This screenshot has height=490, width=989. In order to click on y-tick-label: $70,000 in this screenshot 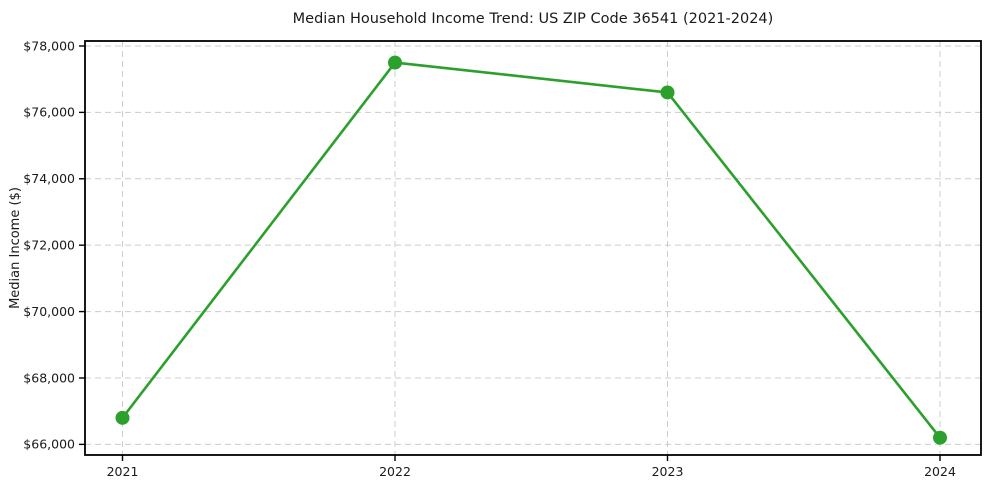, I will do `click(49, 311)`.